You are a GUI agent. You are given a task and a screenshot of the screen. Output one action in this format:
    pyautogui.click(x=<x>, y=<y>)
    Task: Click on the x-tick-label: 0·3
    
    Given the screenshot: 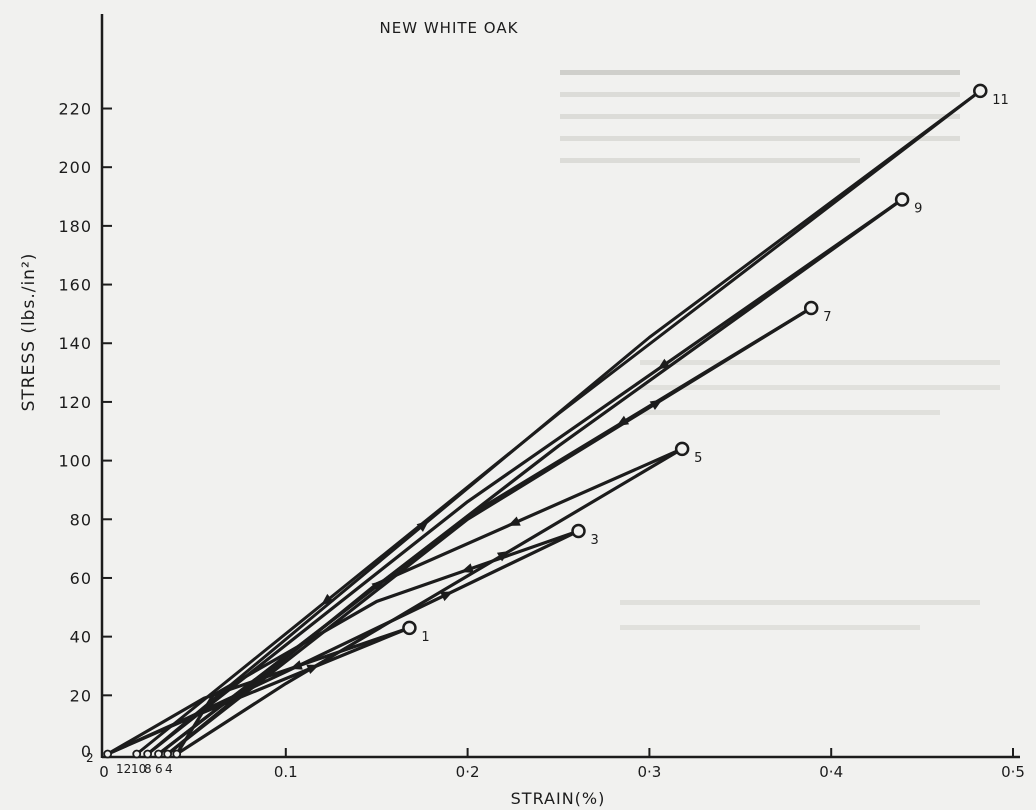 What is the action you would take?
    pyautogui.click(x=649, y=772)
    